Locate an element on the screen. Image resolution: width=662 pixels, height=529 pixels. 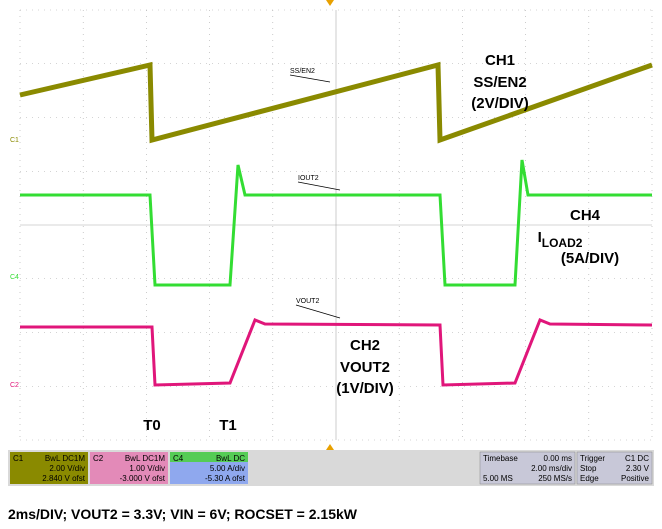
annotation: (1V/DIV) is located at coordinates (365, 388).